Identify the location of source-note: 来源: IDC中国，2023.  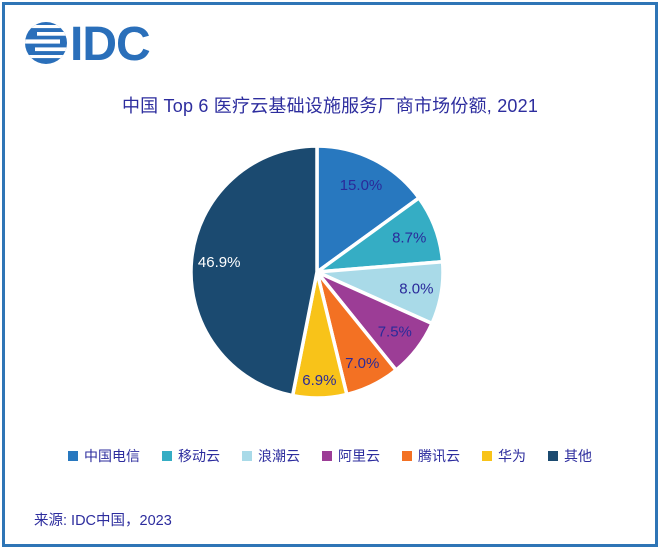
(103, 521).